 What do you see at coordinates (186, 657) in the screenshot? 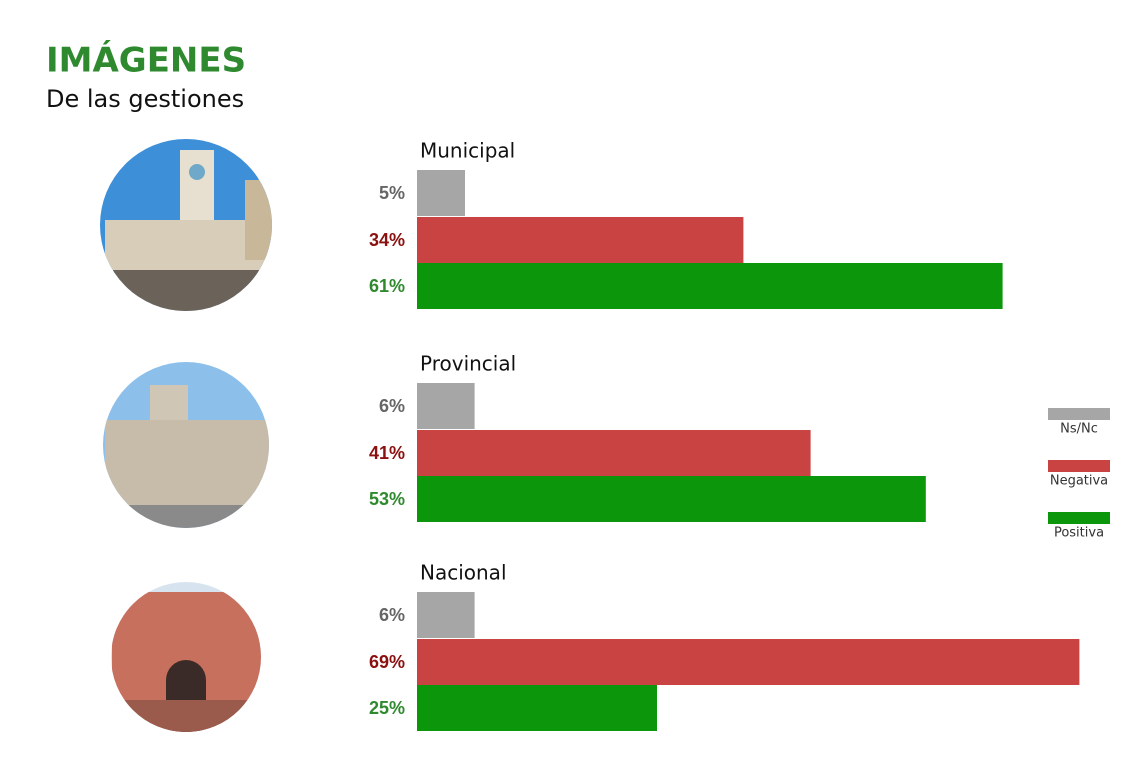
I see `photo-nacional` at bounding box center [186, 657].